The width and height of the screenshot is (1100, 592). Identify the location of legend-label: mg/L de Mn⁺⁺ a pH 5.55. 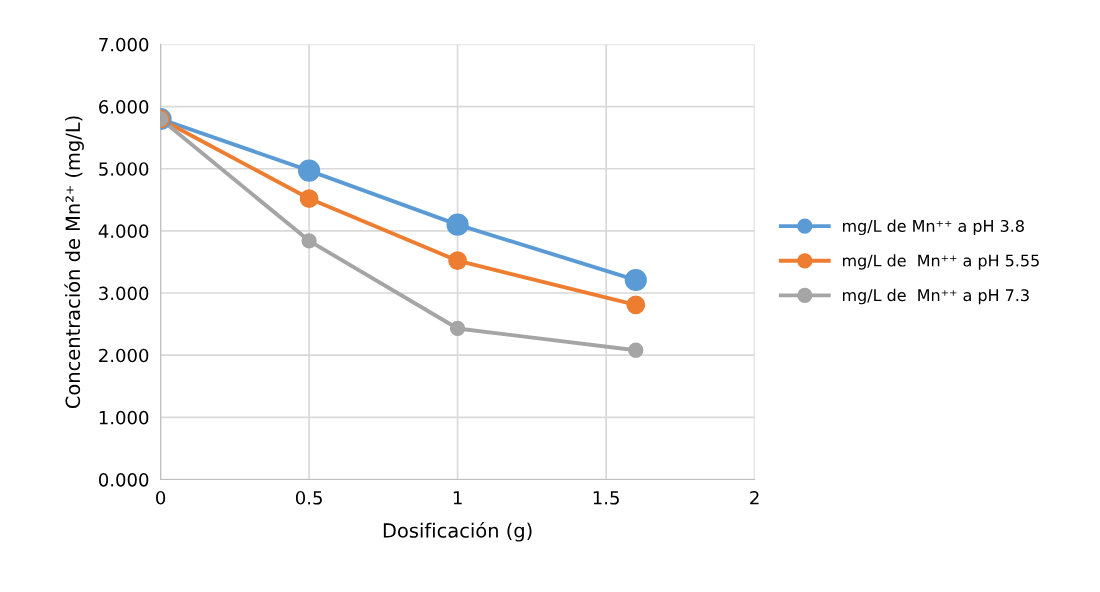
(941, 262).